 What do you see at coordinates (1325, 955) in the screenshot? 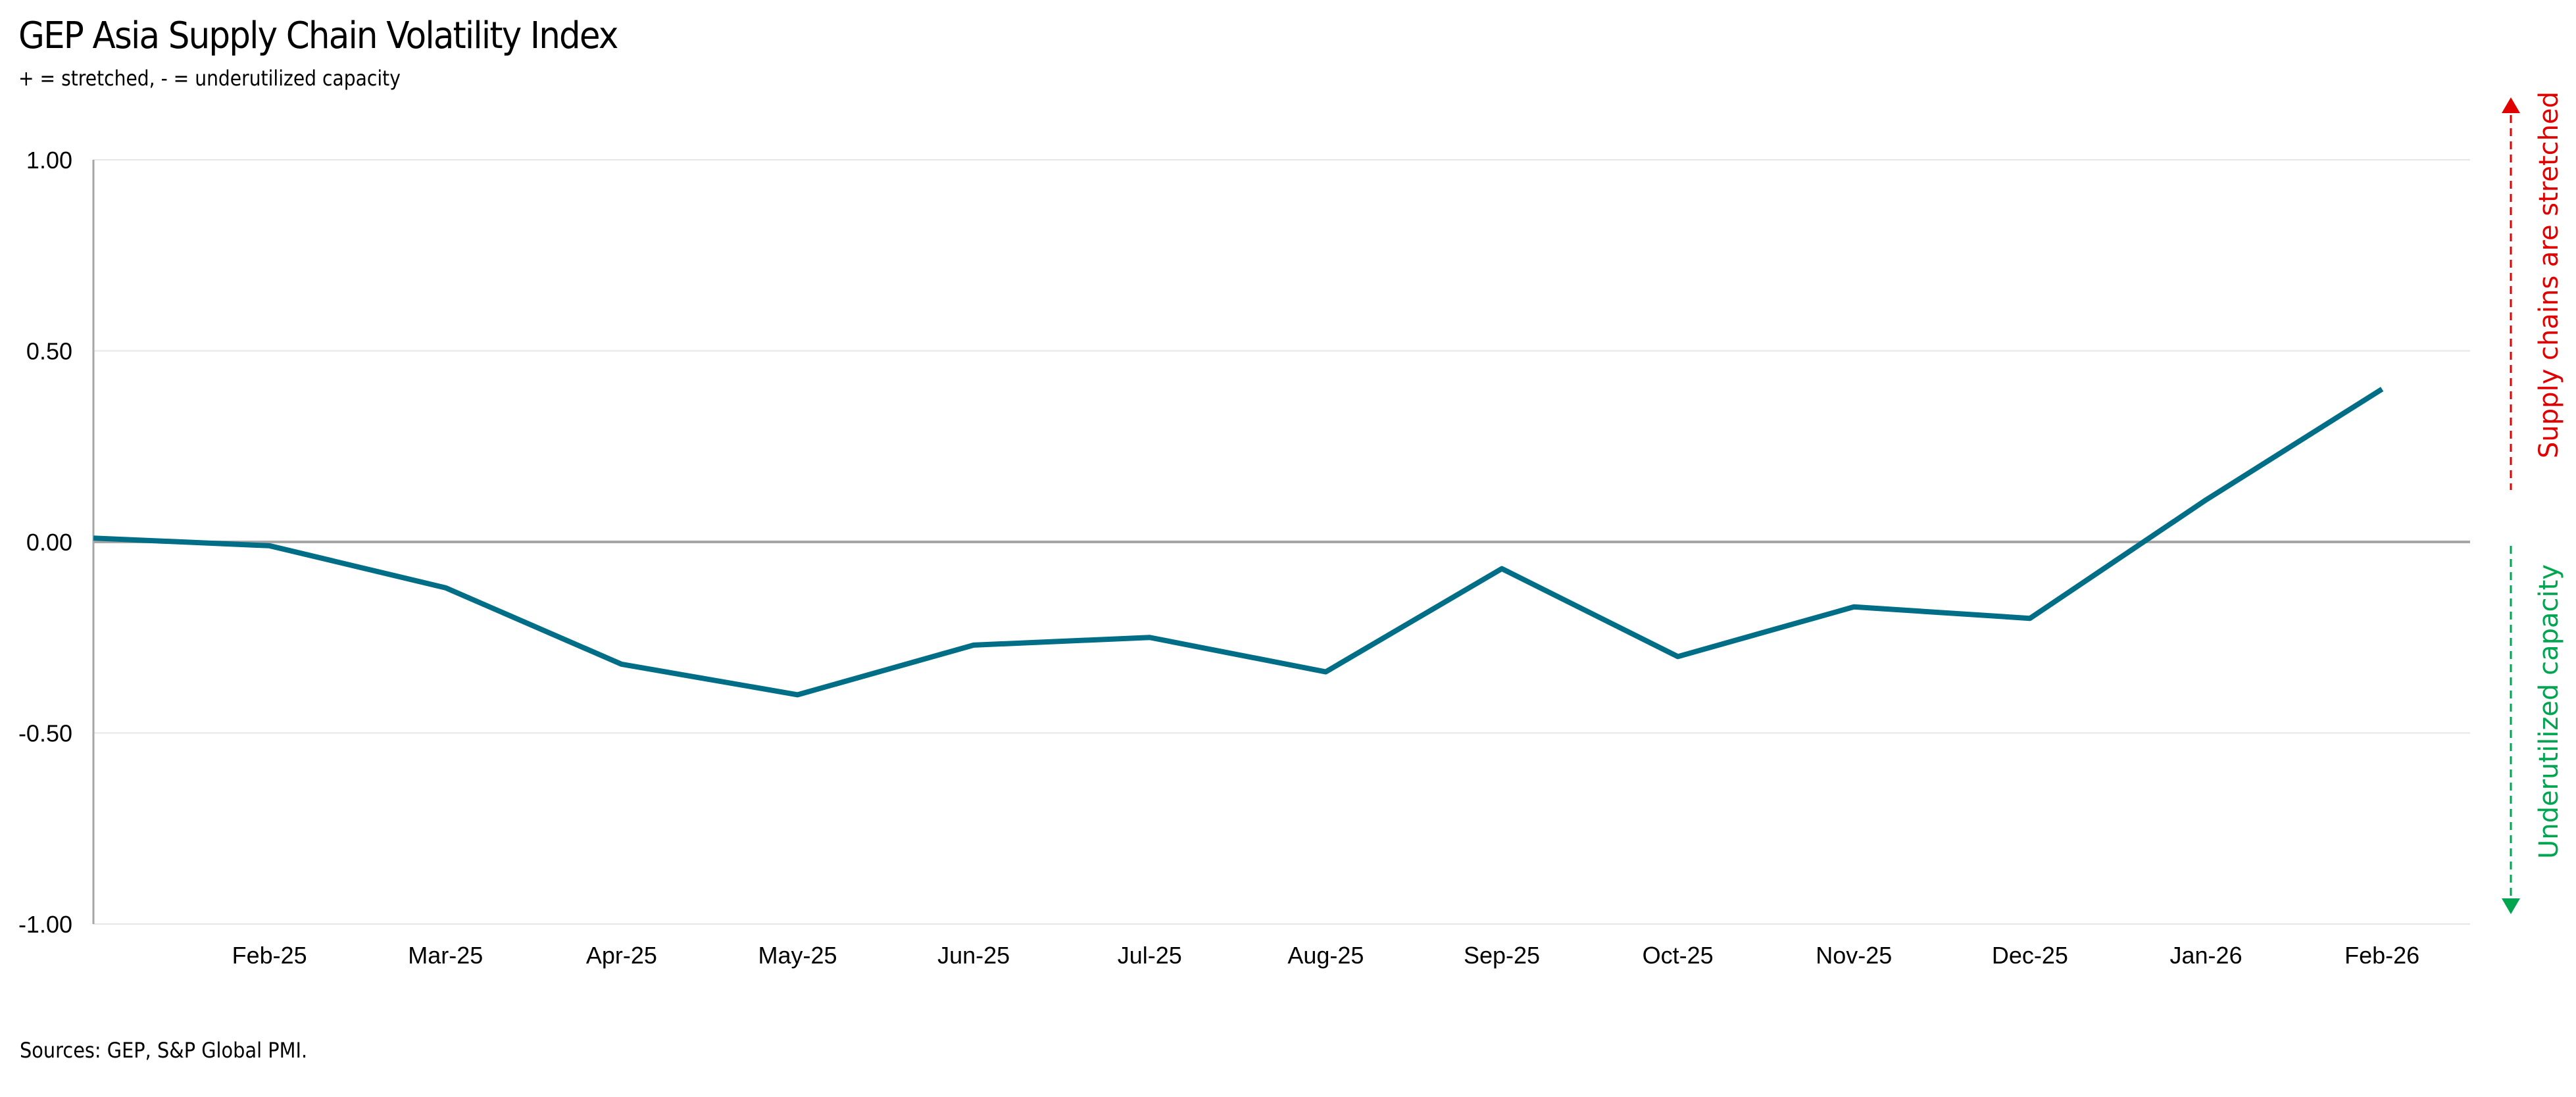
I see `x-tick-label: Aug-25` at bounding box center [1325, 955].